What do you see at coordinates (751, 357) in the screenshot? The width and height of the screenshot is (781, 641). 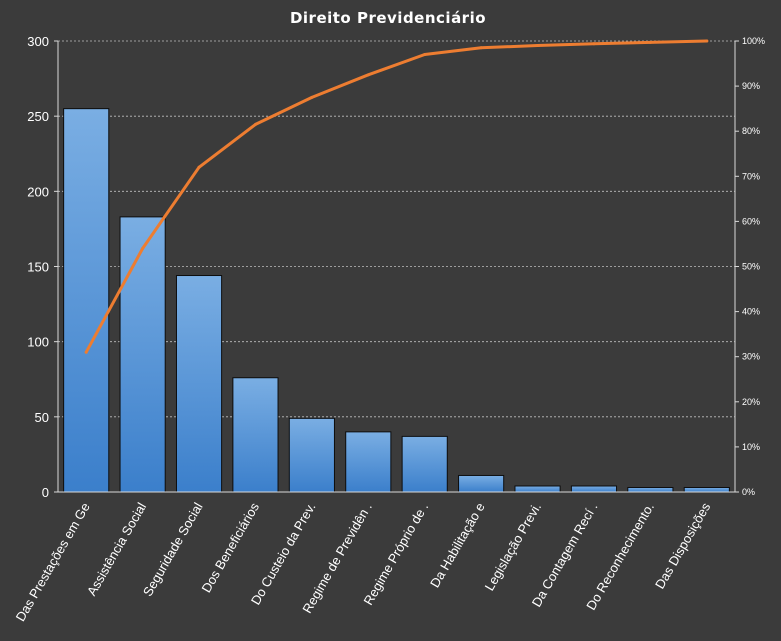 I see `right-tick-label: 30%` at bounding box center [751, 357].